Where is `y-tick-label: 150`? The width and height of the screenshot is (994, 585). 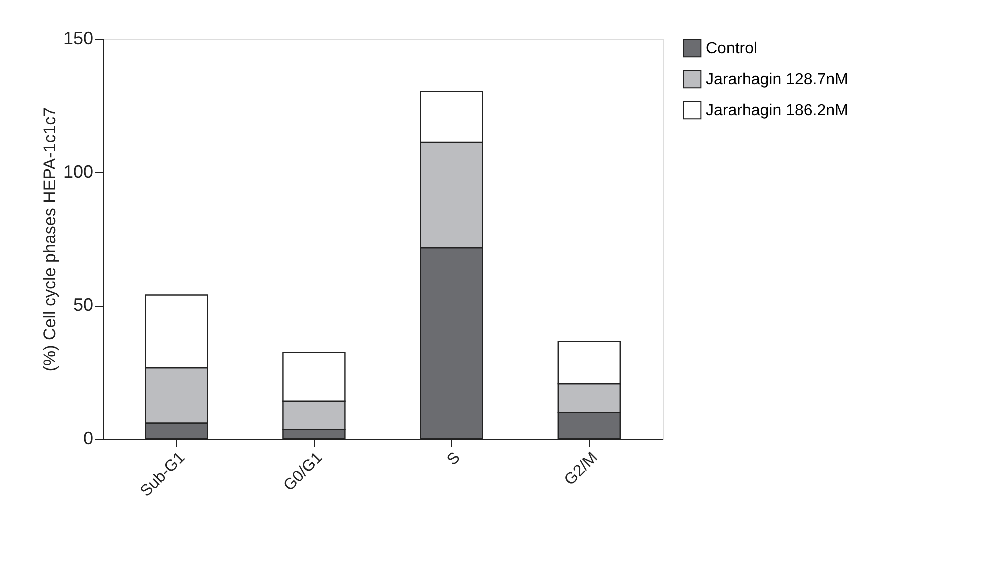 y-tick-label: 150 is located at coordinates (78, 38).